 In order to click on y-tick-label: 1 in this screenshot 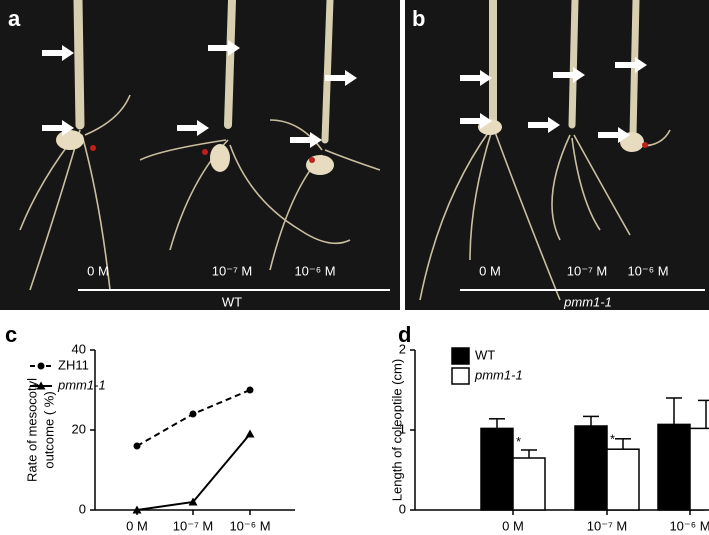, I will do `click(402, 428)`.